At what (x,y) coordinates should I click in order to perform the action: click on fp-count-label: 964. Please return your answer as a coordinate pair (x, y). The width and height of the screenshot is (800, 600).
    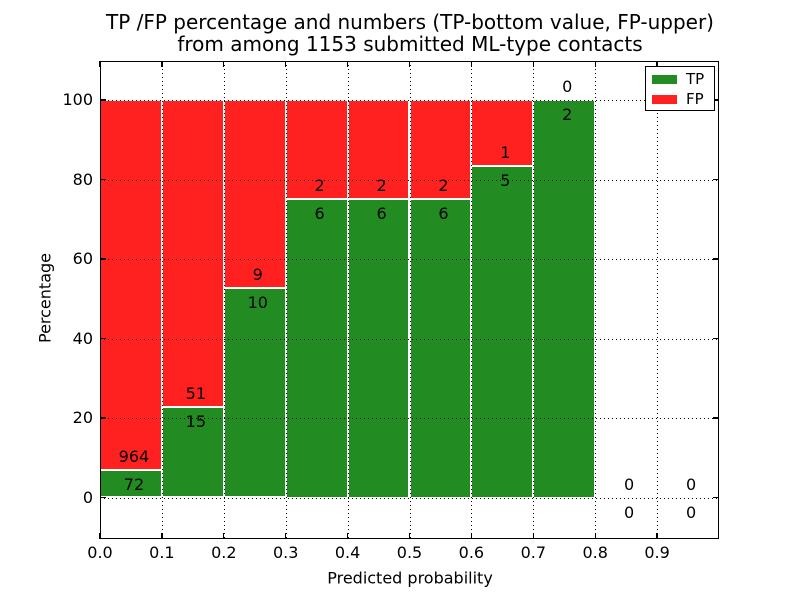
    Looking at the image, I should click on (134, 456).